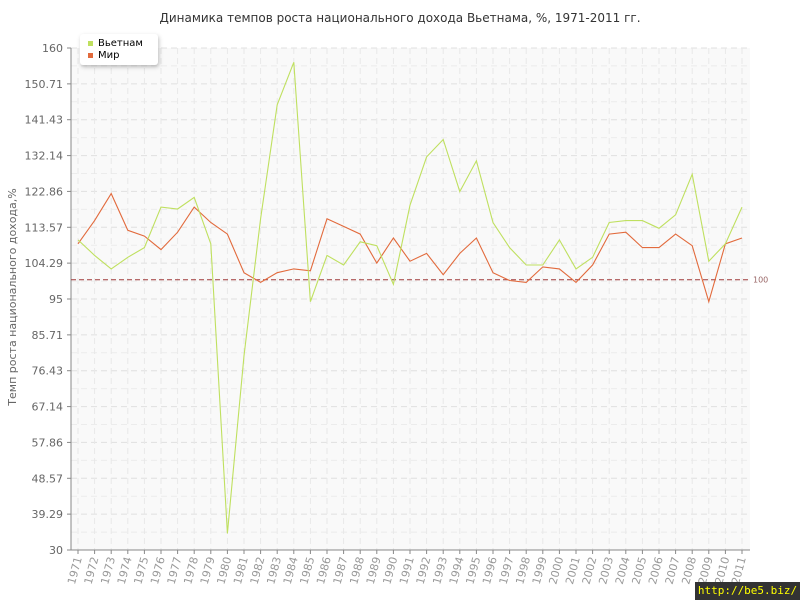 This screenshot has height=600, width=800. I want to click on y-axis-label: Темп роста национального дохода,%, so click(12, 297).